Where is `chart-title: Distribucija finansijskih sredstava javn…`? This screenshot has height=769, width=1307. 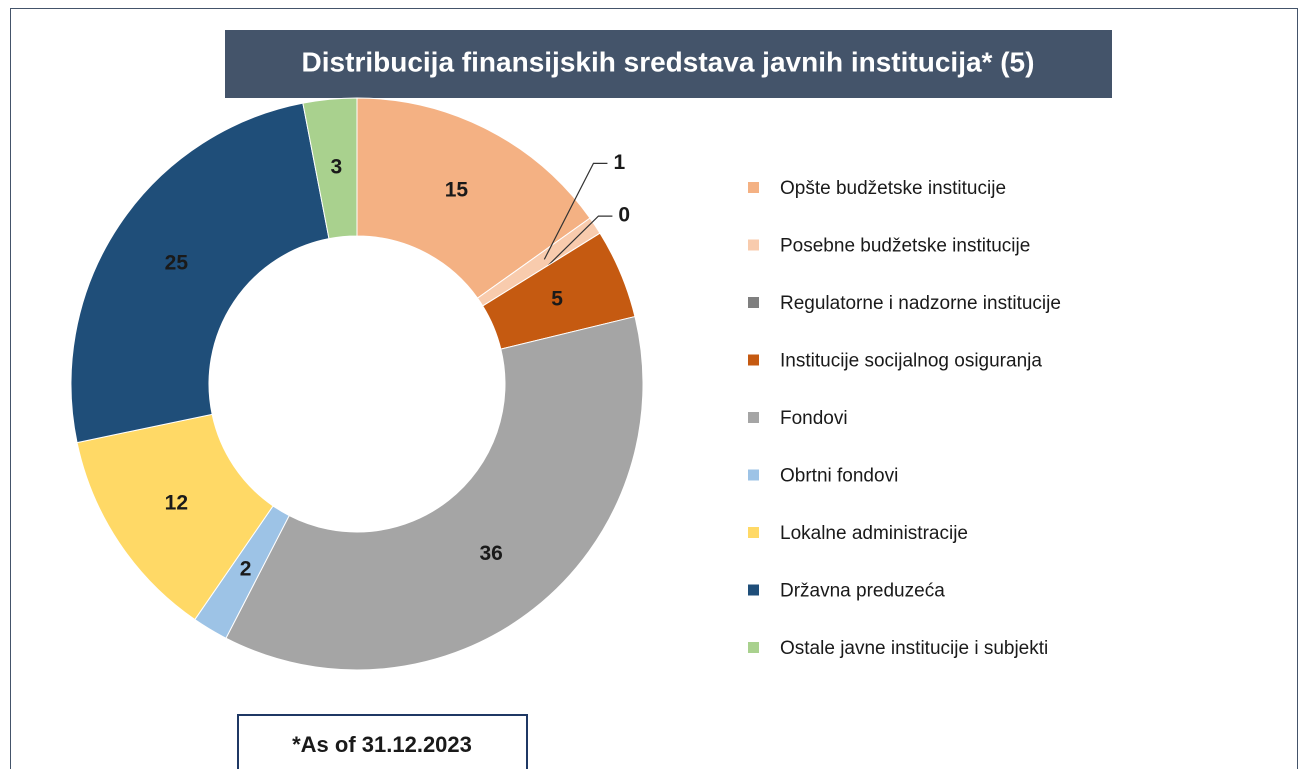
chart-title: Distribucija finansijskih sredstava javn… is located at coordinates (668, 61).